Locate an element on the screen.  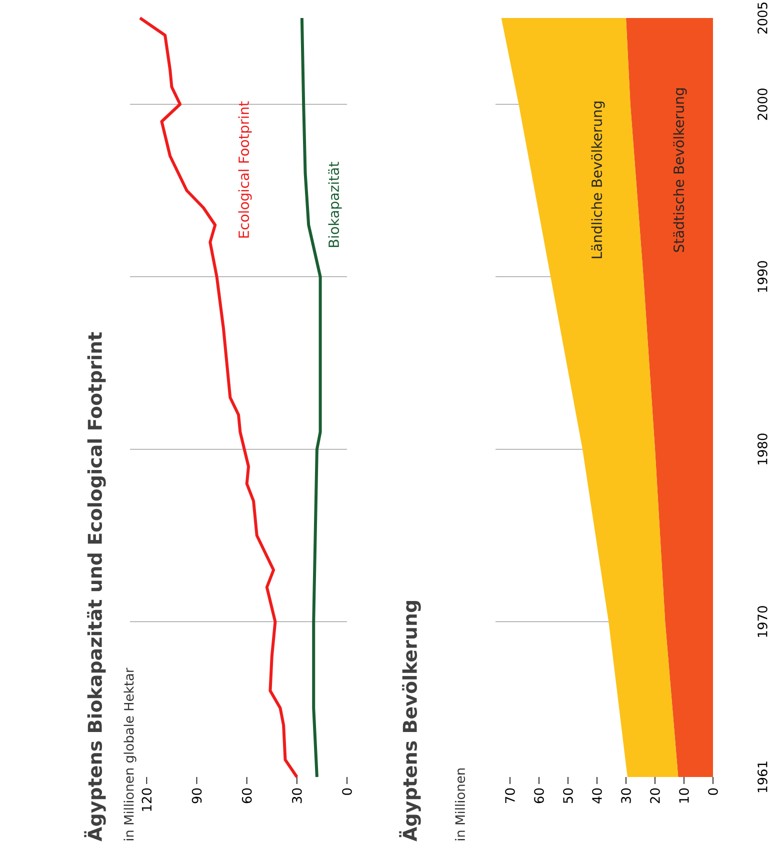
text: Ägyptens Biokapazität und Ecological Footprint is located at coordinates (95, 587).